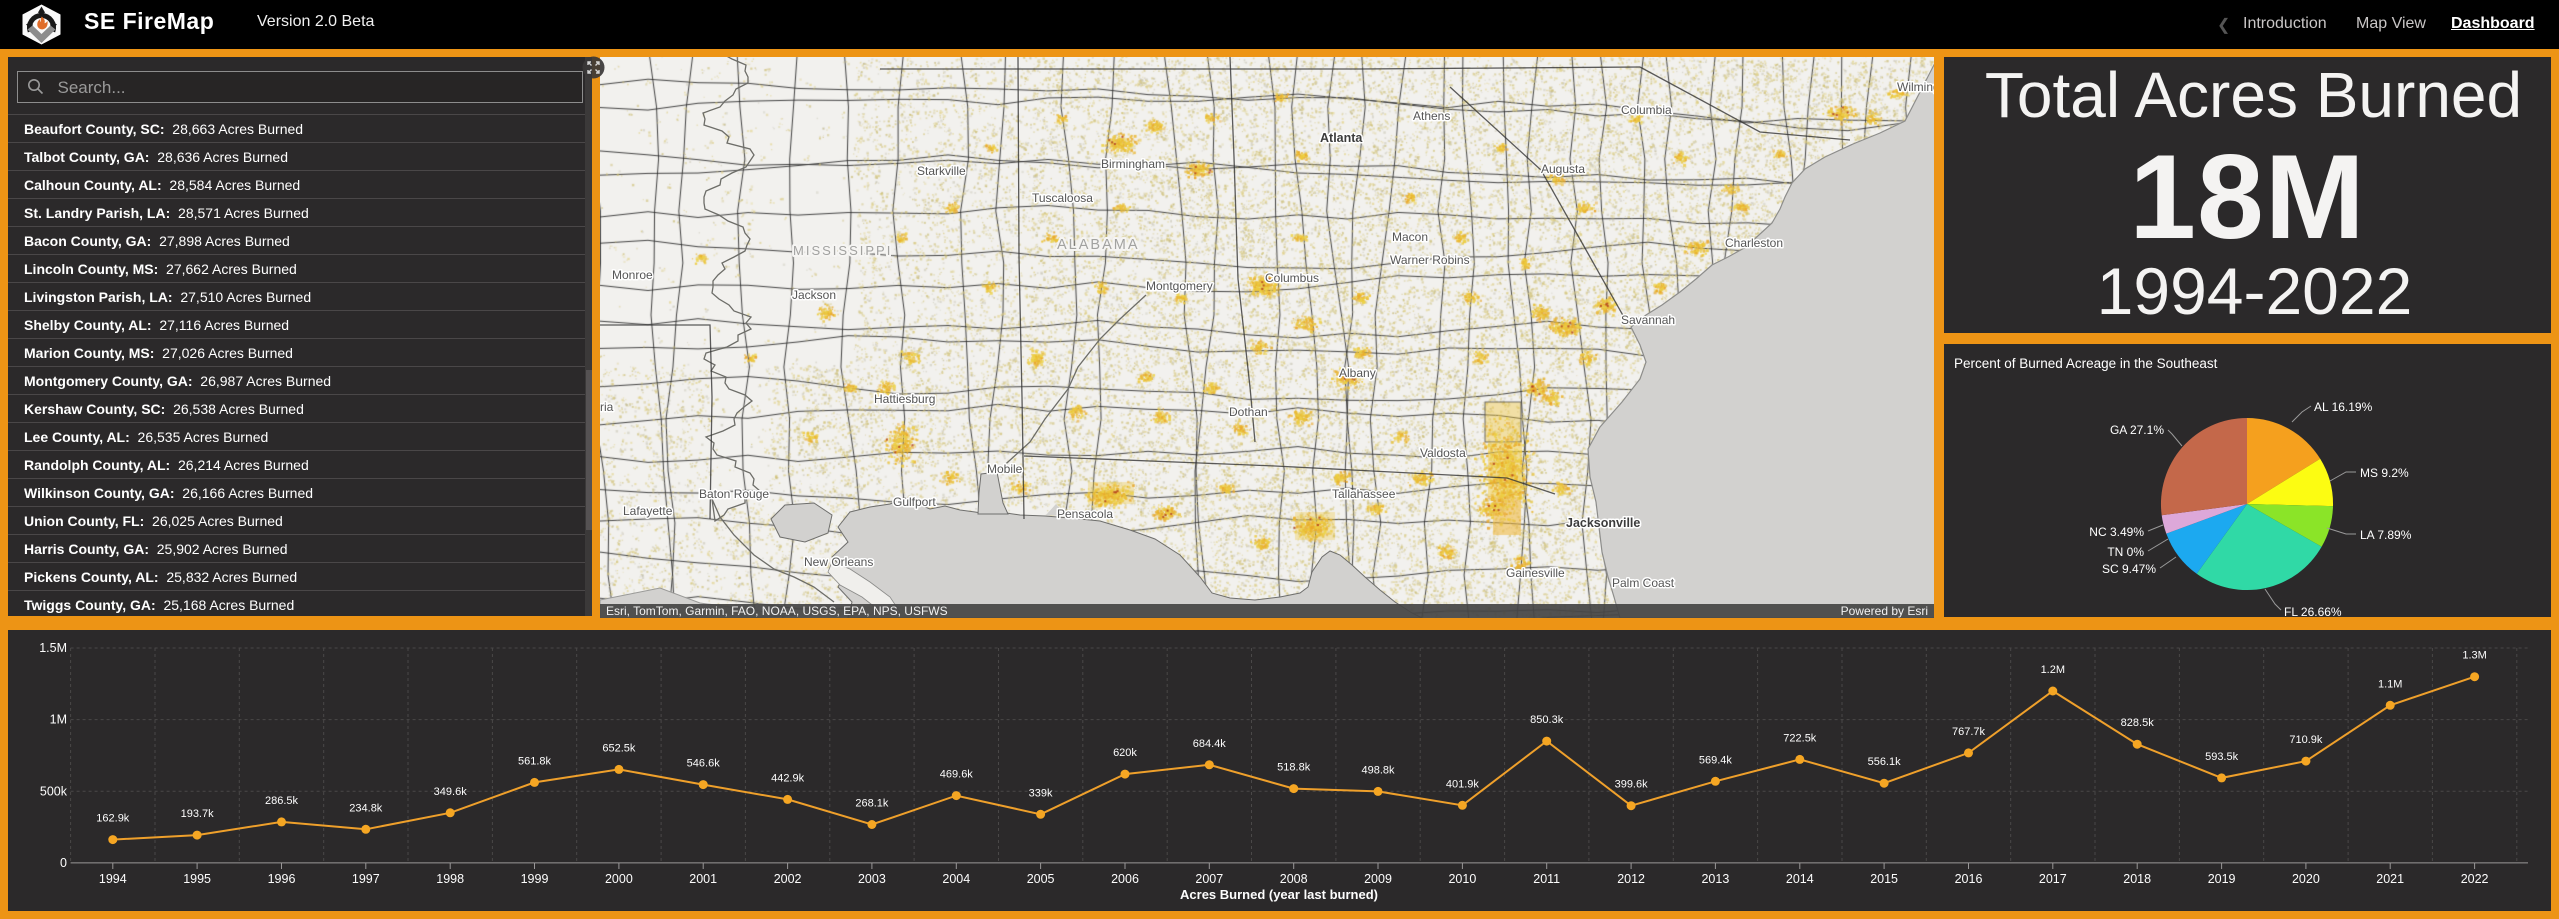 Image resolution: width=2559 pixels, height=919 pixels. Describe the element at coordinates (1430, 260) in the screenshot. I see `svg-text: Warner Robins` at that location.